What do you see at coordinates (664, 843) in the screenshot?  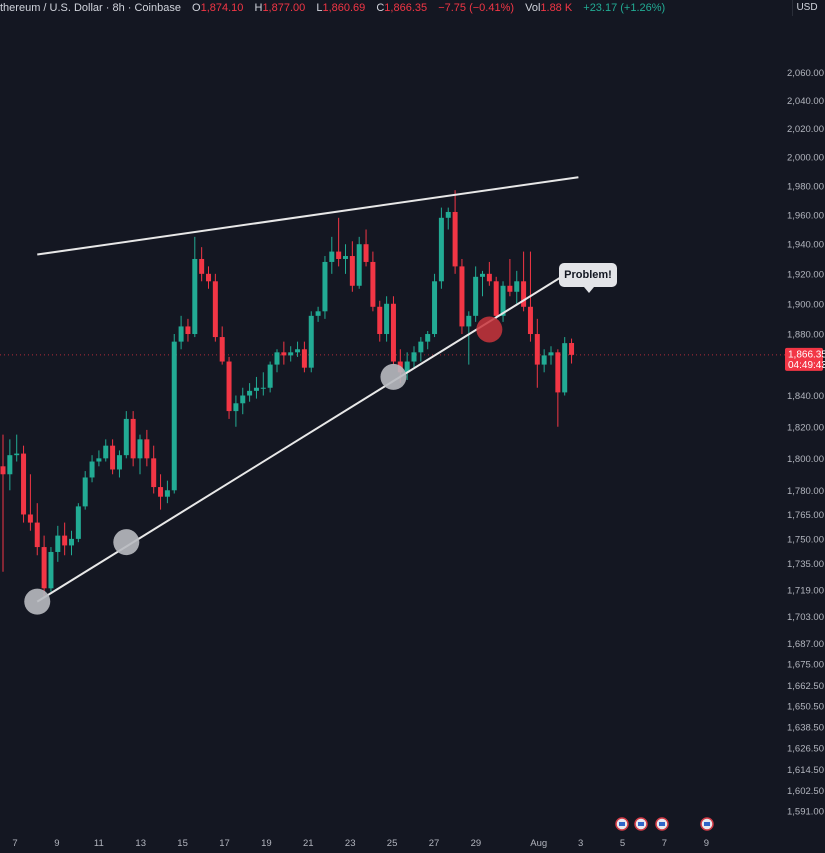 I see `time-tick-15: 7` at bounding box center [664, 843].